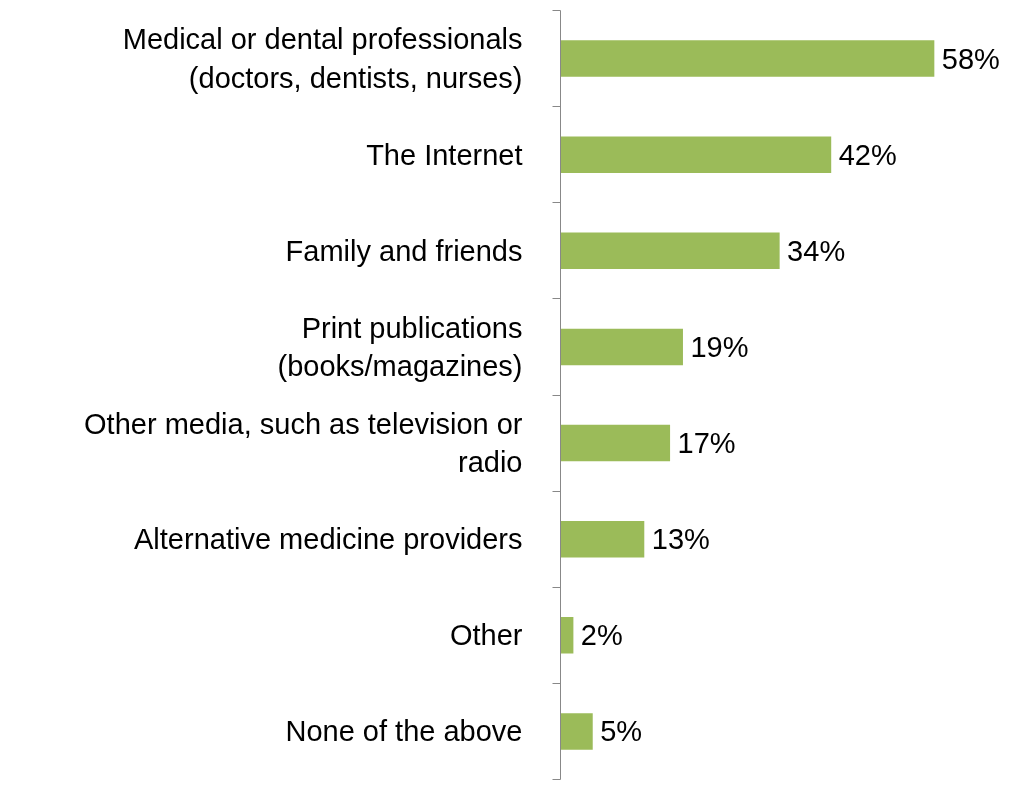  Describe the element at coordinates (621, 731) in the screenshot. I see `data-label: 5%` at that location.